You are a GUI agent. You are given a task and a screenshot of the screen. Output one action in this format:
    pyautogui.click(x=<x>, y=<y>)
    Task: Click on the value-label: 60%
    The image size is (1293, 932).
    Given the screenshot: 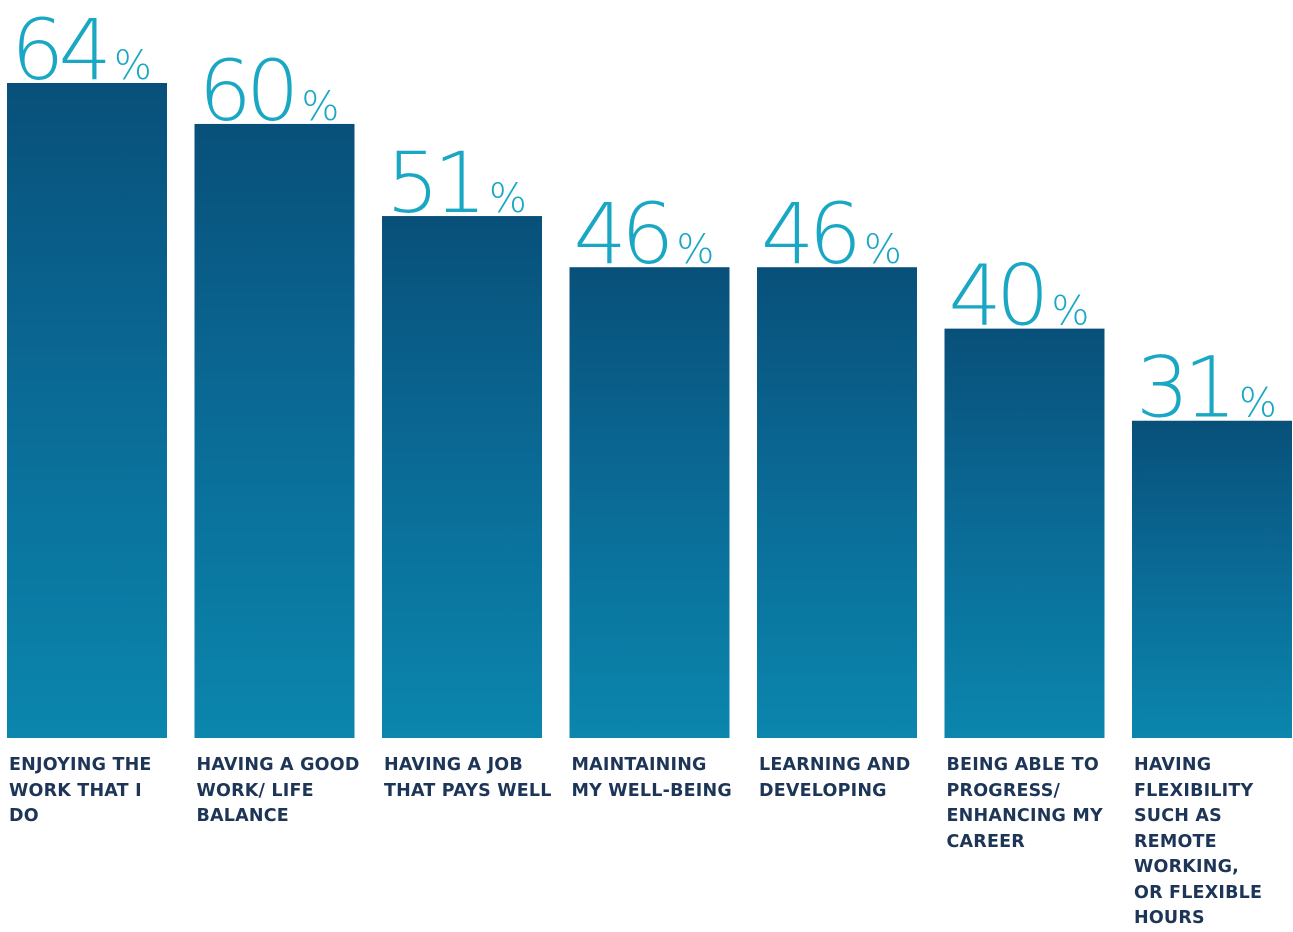 What is the action you would take?
    pyautogui.click(x=269, y=91)
    